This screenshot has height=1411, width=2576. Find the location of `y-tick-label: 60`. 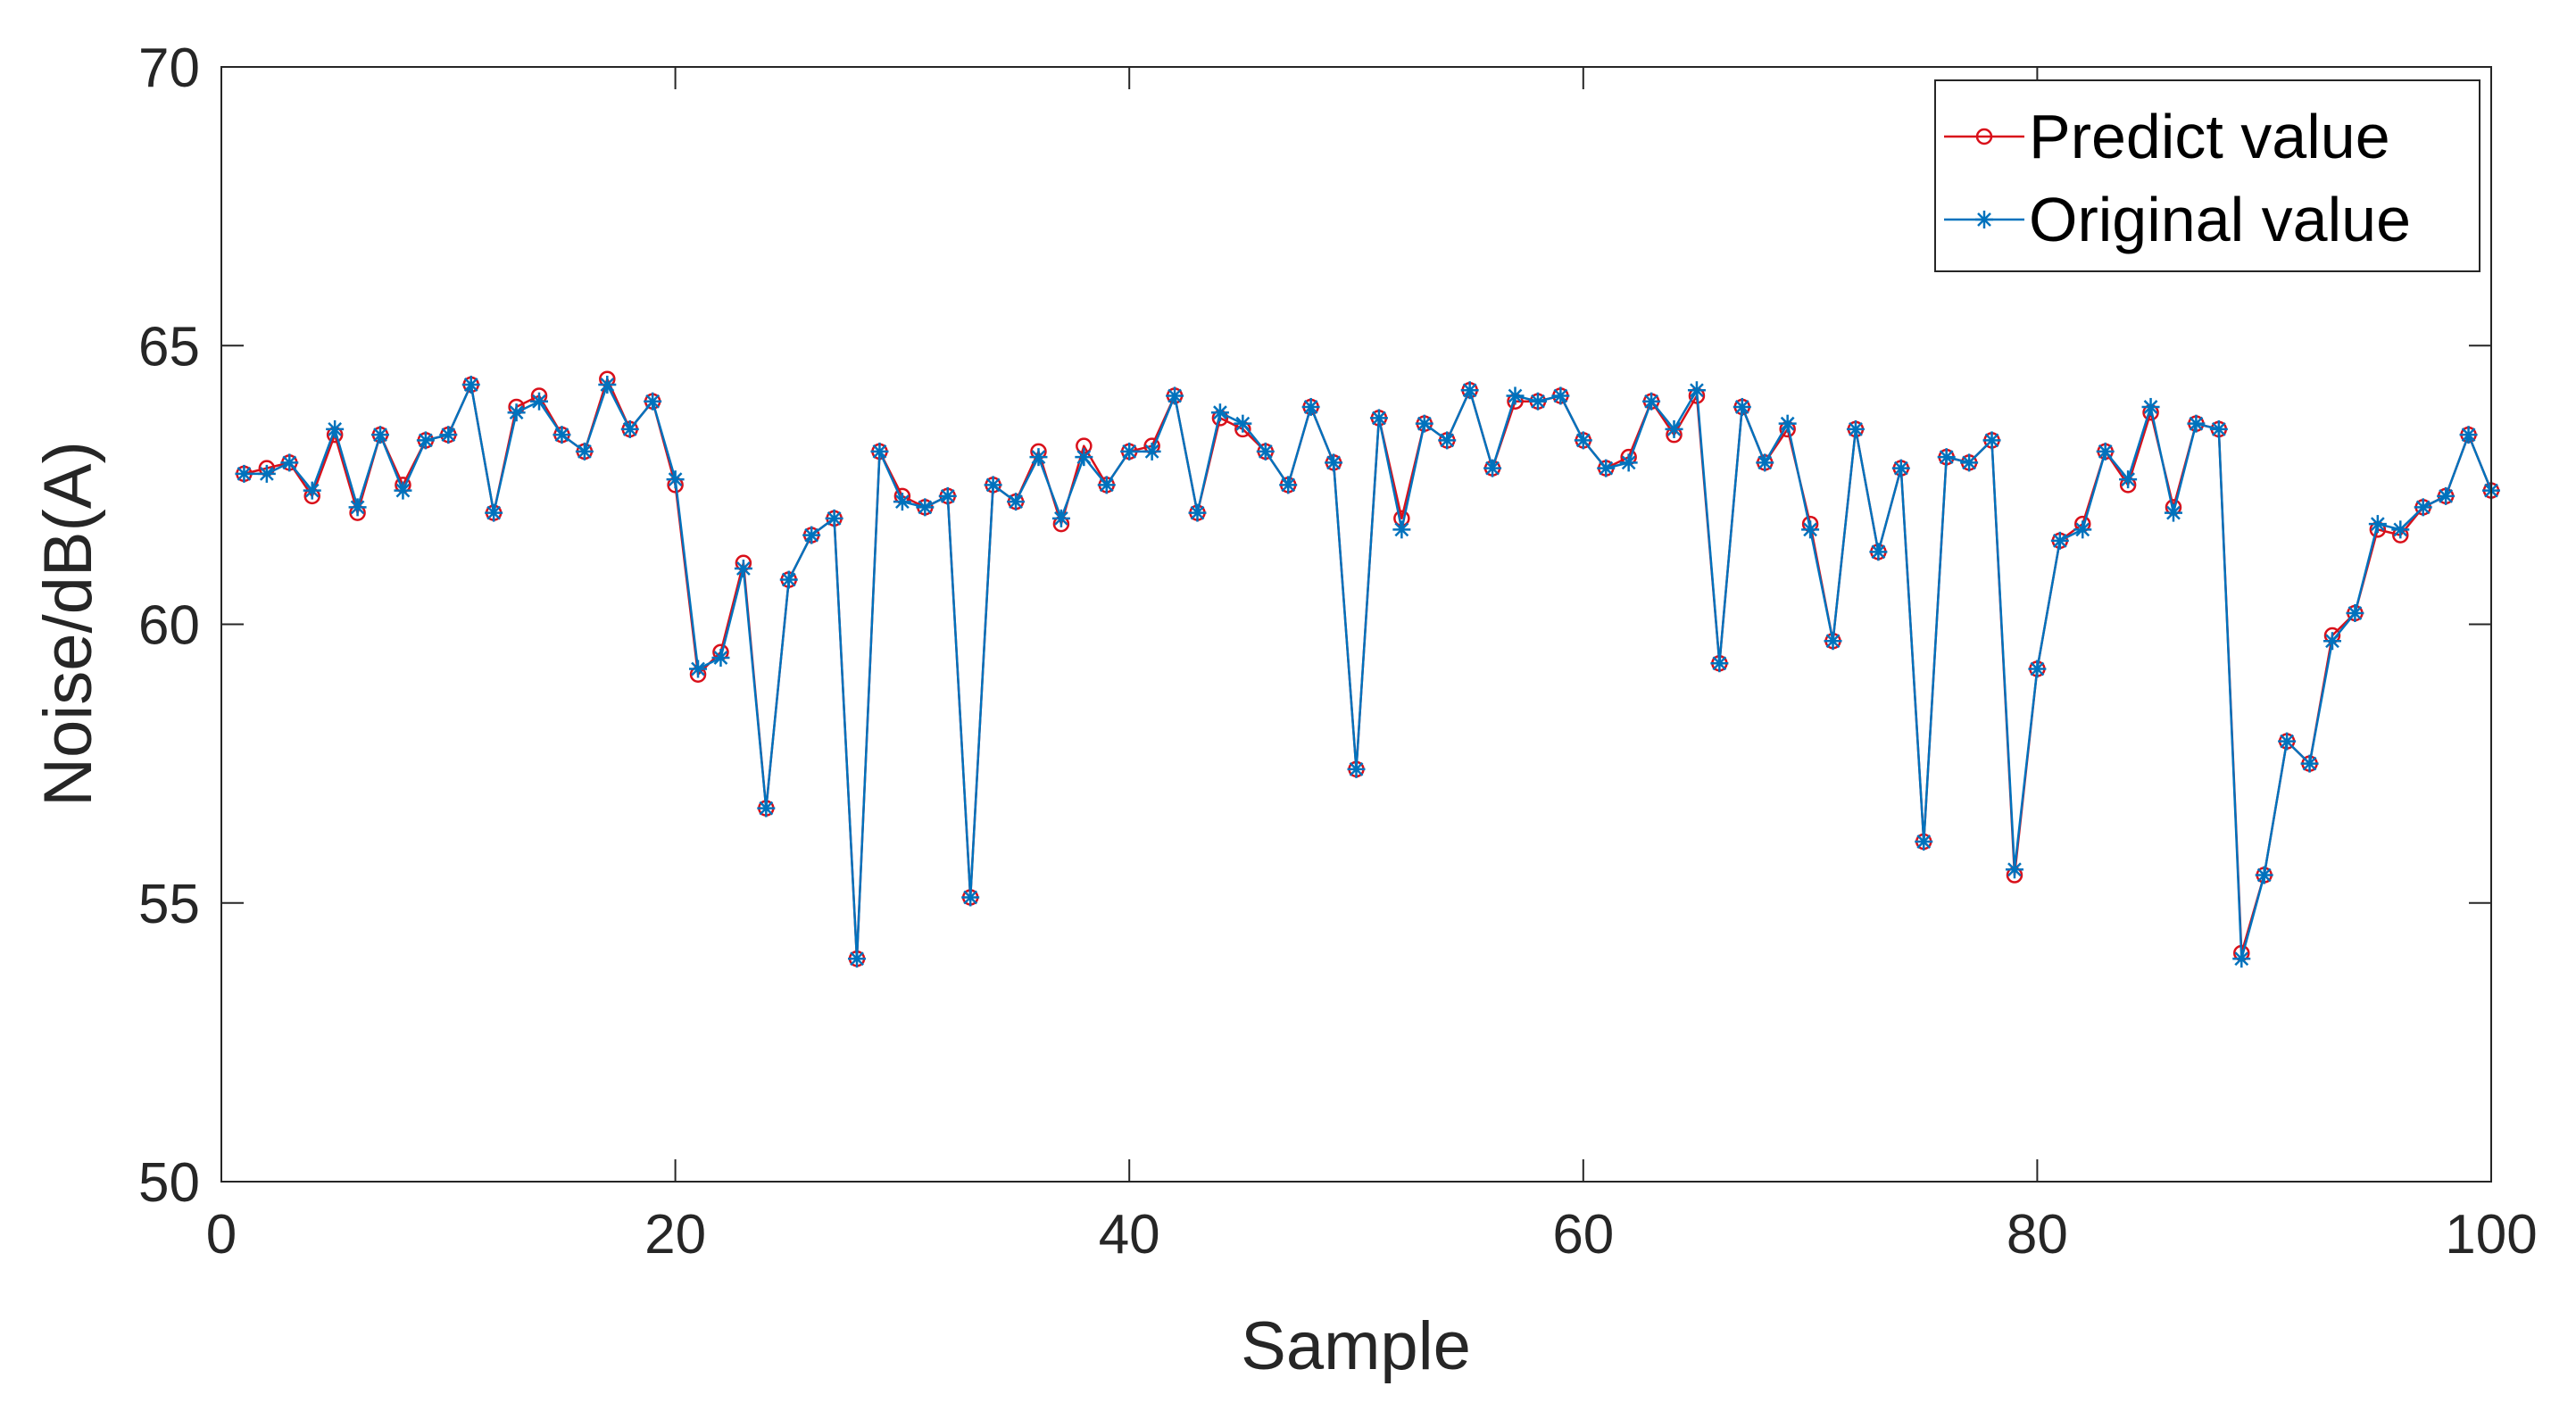

y-tick-label: 60 is located at coordinates (169, 626).